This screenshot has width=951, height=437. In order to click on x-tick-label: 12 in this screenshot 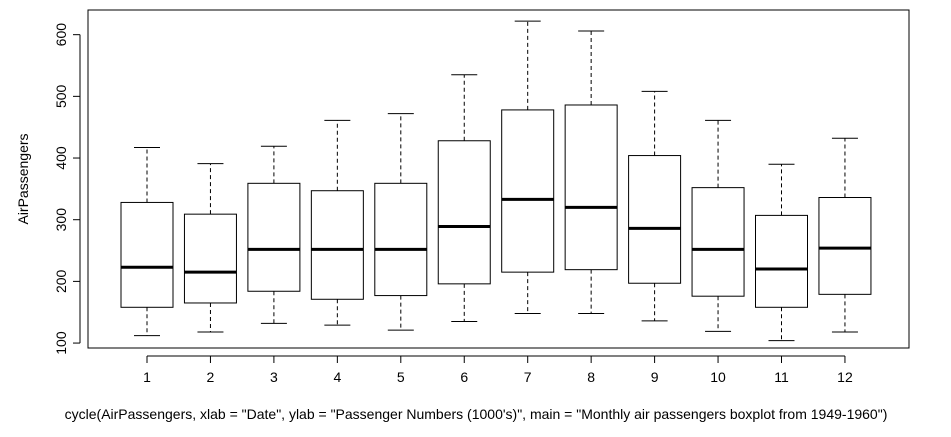, I will do `click(845, 377)`.